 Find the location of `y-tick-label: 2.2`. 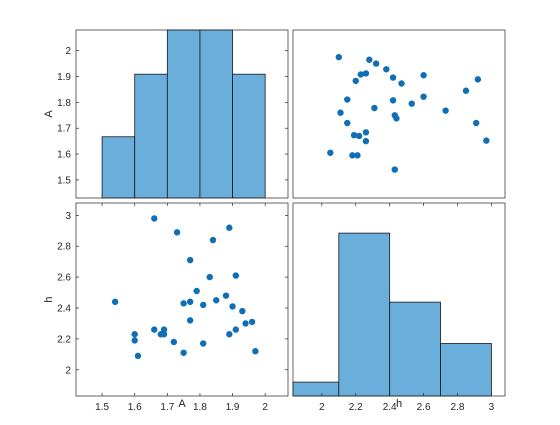

y-tick-label: 2.2 is located at coordinates (64, 339).